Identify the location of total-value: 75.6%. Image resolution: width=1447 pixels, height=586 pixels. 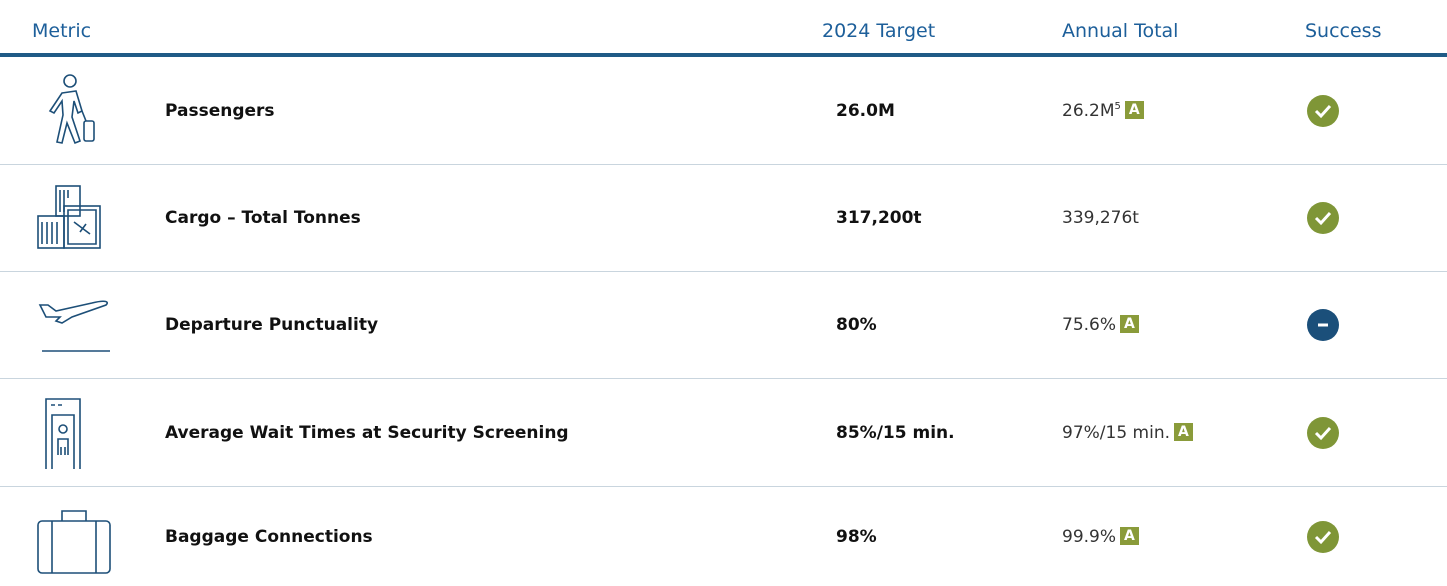
(1089, 325).